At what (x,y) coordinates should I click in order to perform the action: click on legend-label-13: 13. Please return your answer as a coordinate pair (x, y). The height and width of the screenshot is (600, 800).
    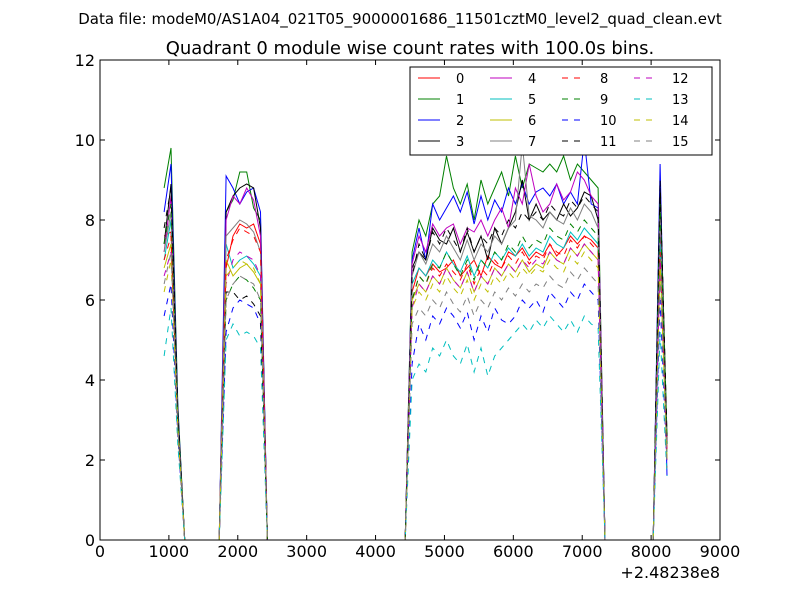
    Looking at the image, I should click on (680, 100).